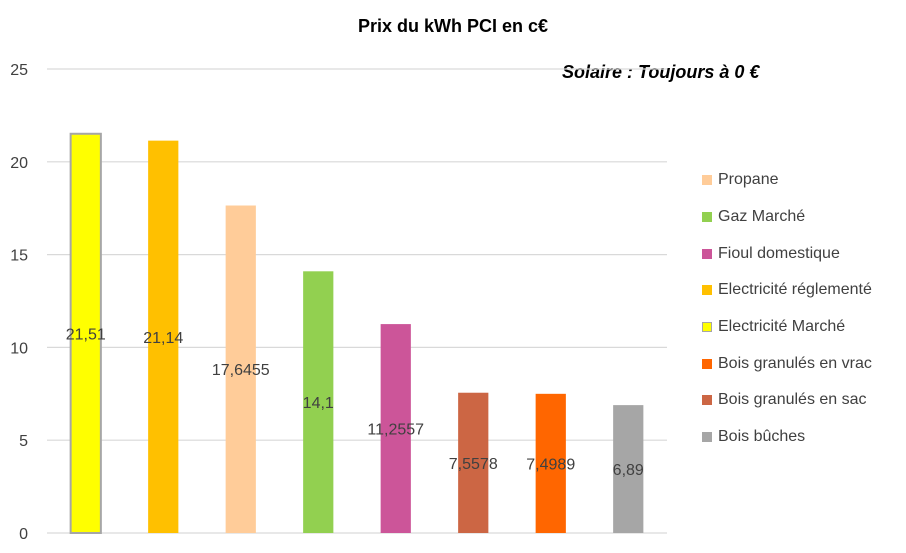 Image resolution: width=906 pixels, height=553 pixels. What do you see at coordinates (19, 163) in the screenshot?
I see `y-tick-label: 20` at bounding box center [19, 163].